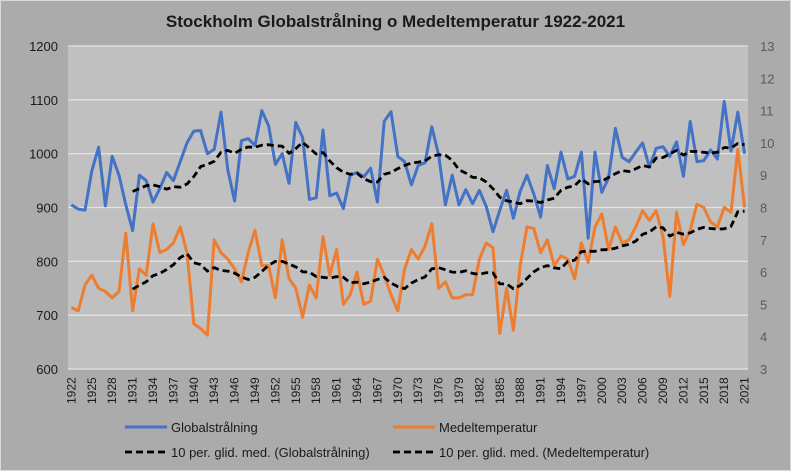 This screenshot has width=791, height=471. I want to click on x-tick-label: 1991, so click(541, 390).